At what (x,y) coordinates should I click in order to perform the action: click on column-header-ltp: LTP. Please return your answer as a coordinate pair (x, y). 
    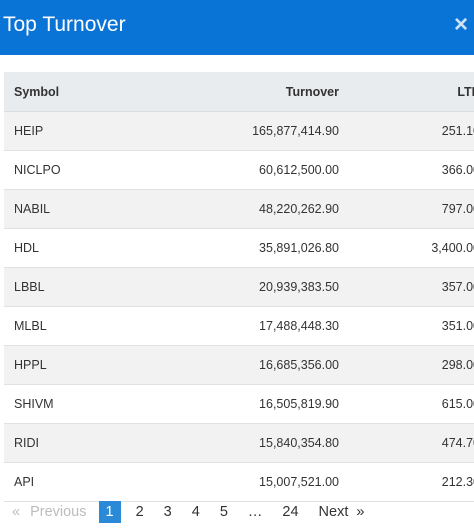
    Looking at the image, I should click on (406, 92).